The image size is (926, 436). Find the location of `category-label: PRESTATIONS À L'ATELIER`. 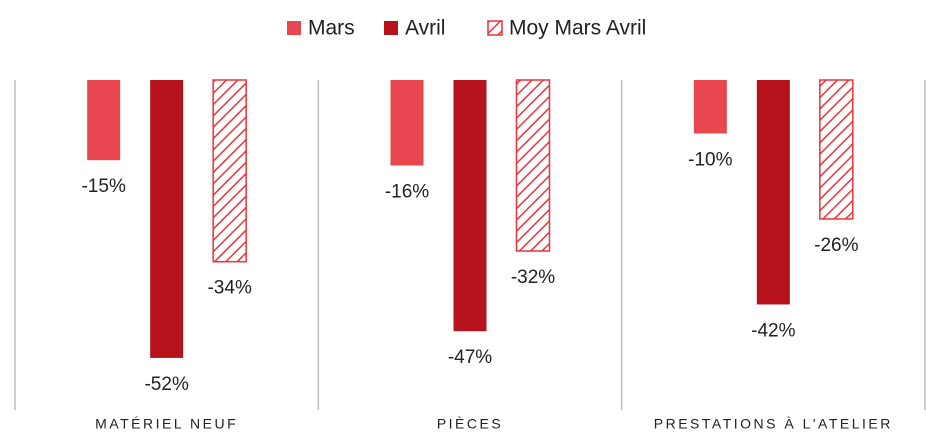

category-label: PRESTATIONS À L'ATELIER is located at coordinates (773, 424).